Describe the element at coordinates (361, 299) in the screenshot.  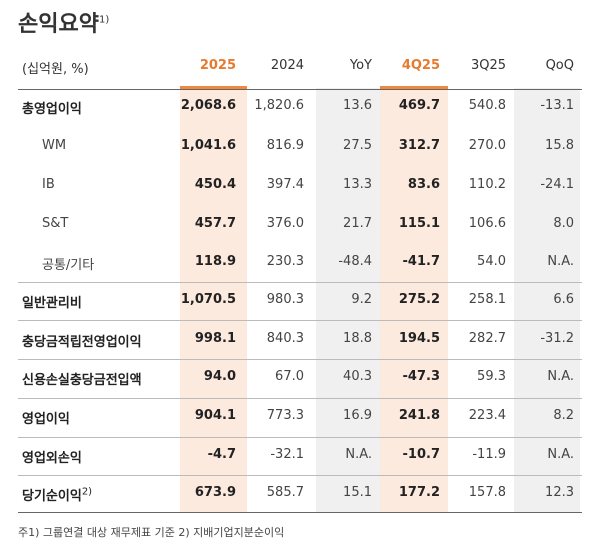
I see `cell: 9.2` at that location.